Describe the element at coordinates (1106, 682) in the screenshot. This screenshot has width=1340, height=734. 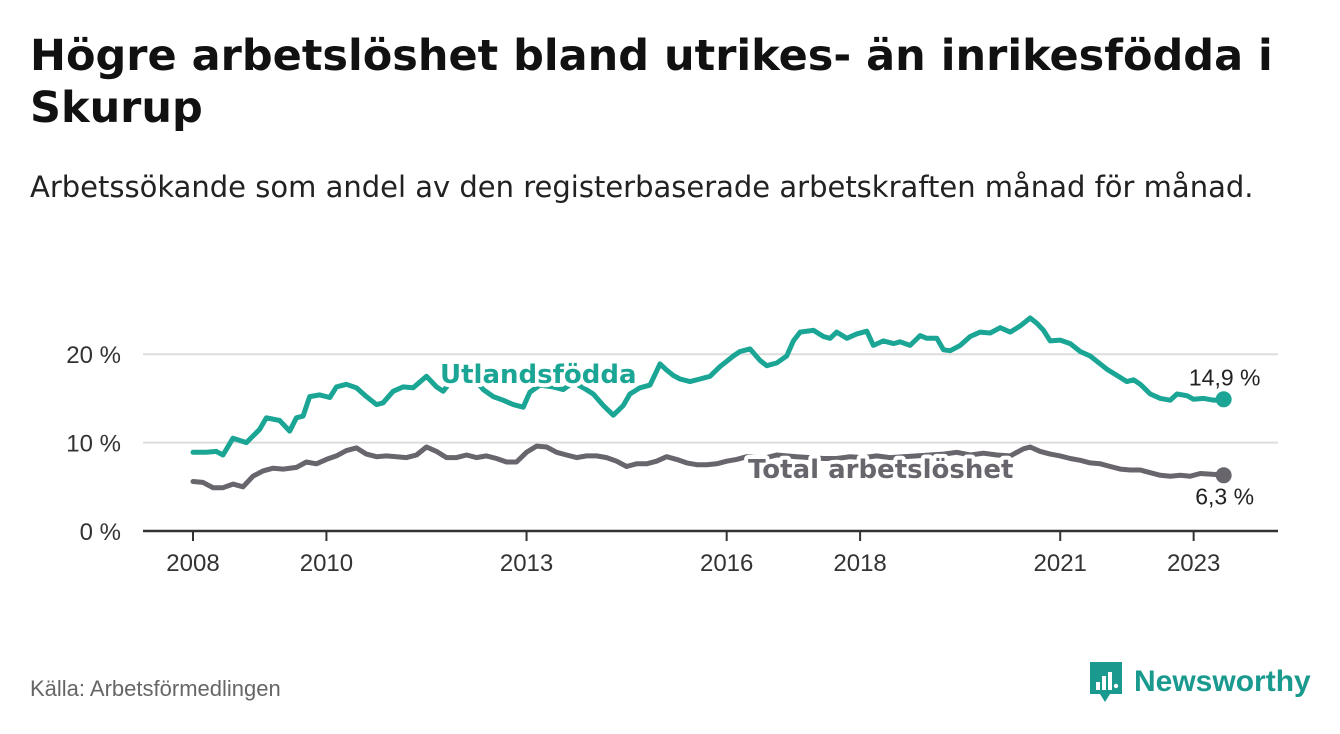
I see `newsworthy-logo-icon` at that location.